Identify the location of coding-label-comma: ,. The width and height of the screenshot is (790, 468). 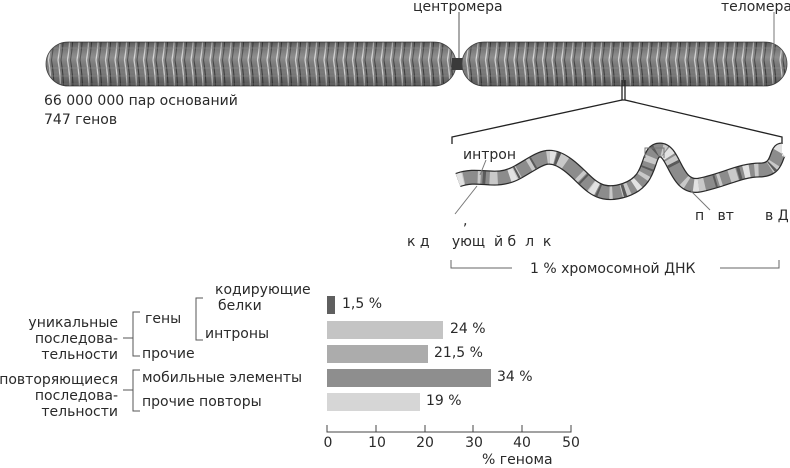
(465, 221).